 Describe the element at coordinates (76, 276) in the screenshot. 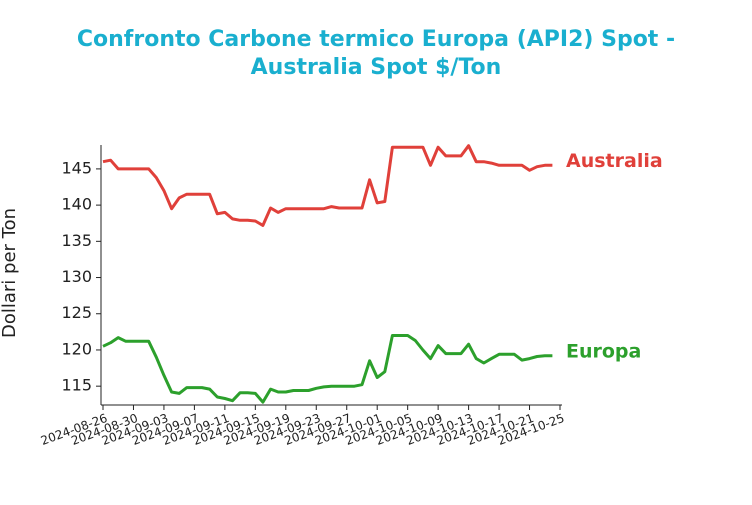

I see `y-tick-label: 130` at that location.